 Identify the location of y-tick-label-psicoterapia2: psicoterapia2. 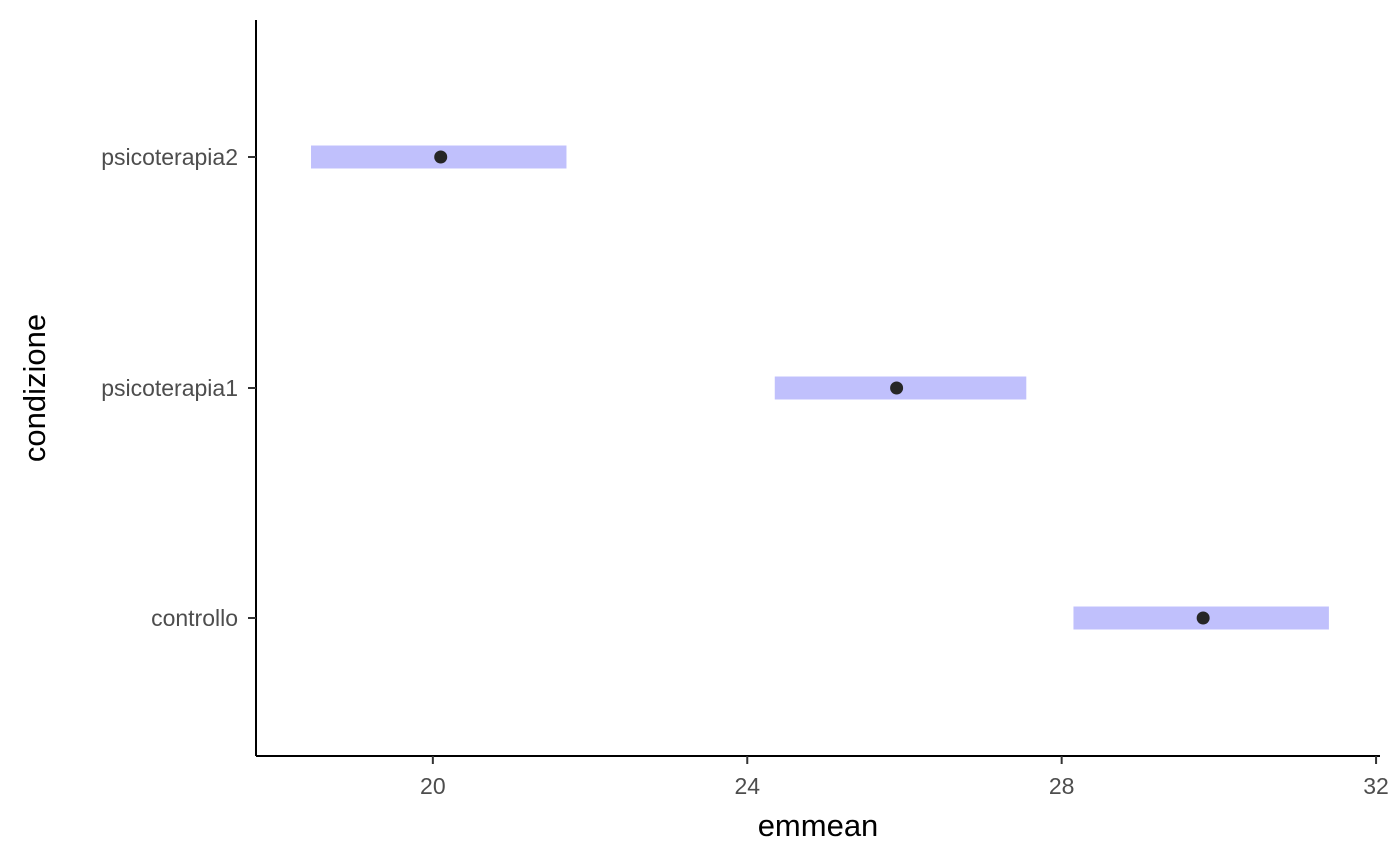
(169, 157).